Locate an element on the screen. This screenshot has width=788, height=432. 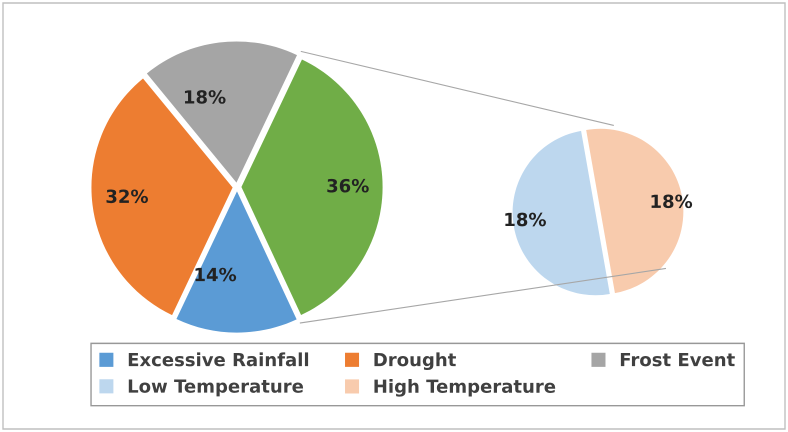
data-label: 32% is located at coordinates (127, 196).